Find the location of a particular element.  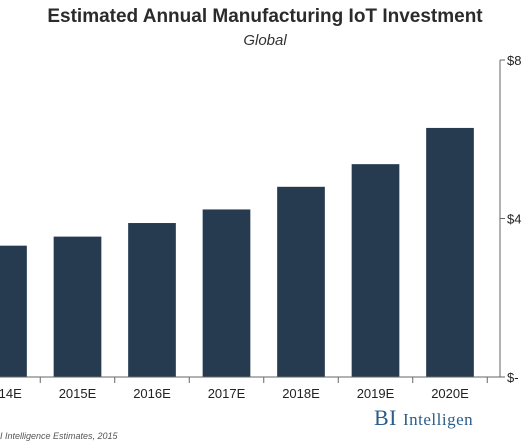

x-tick-label: 2014E is located at coordinates (11, 393).